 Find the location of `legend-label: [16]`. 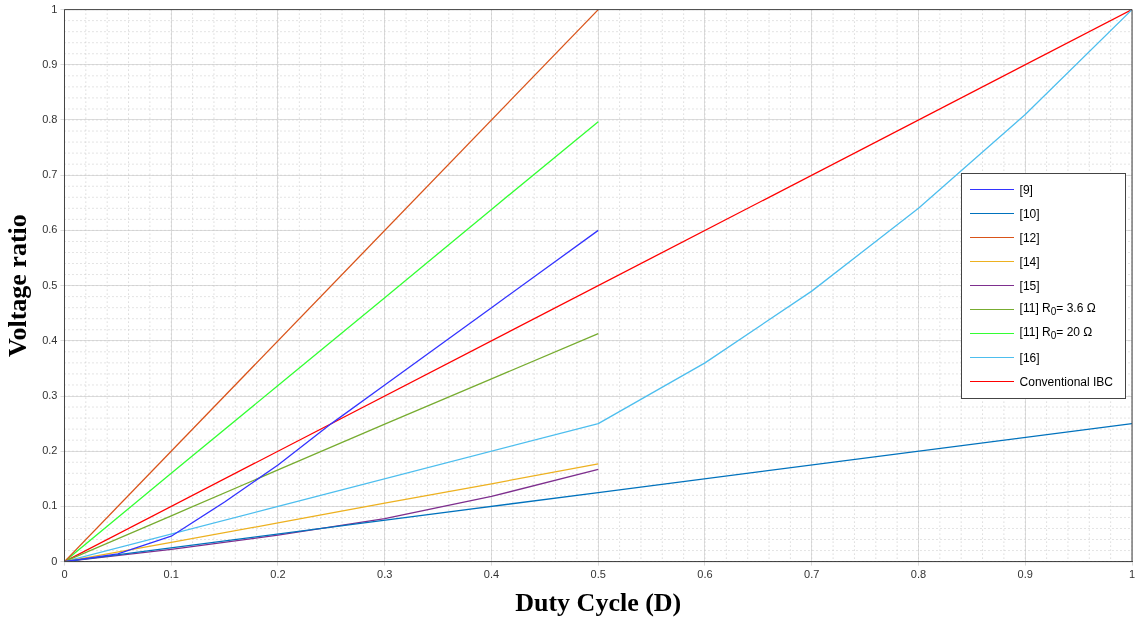

legend-label: [16] is located at coordinates (1029, 357).